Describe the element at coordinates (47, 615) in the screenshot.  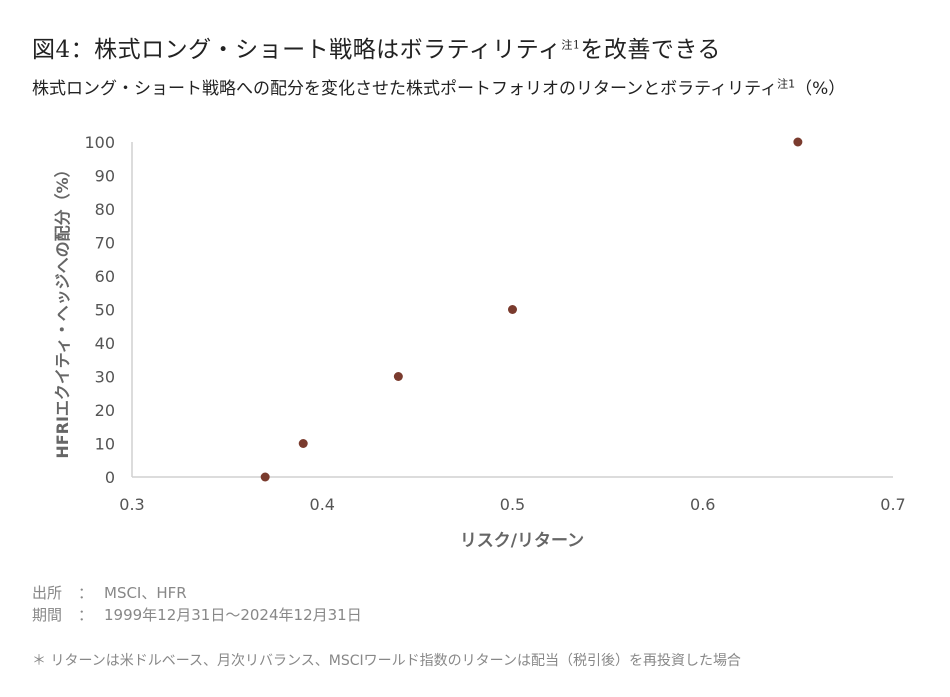
I see `period-label: 期間` at that location.